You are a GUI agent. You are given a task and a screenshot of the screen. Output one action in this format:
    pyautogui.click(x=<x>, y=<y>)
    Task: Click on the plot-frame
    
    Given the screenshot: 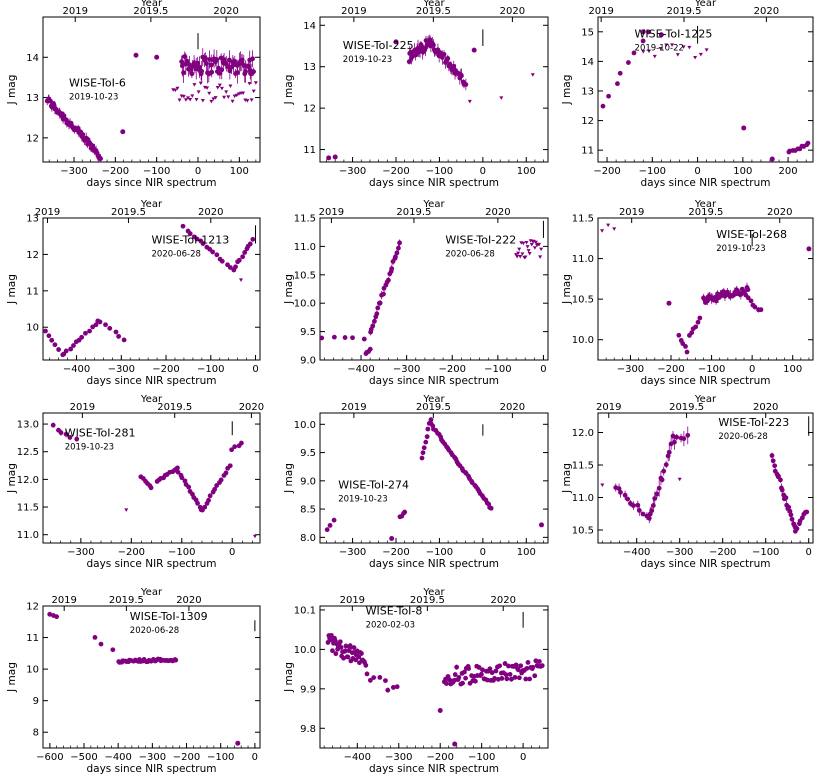 What is the action you would take?
    pyautogui.click(x=434, y=478)
    